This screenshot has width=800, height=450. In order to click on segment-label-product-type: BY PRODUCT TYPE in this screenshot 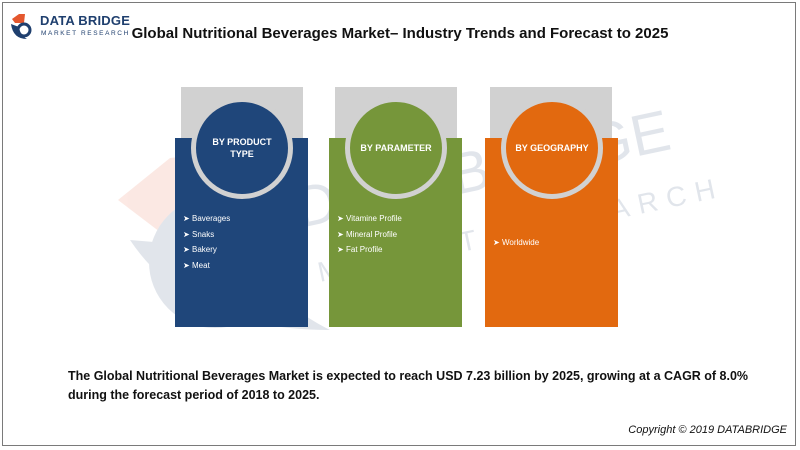, I will do `click(242, 148)`.